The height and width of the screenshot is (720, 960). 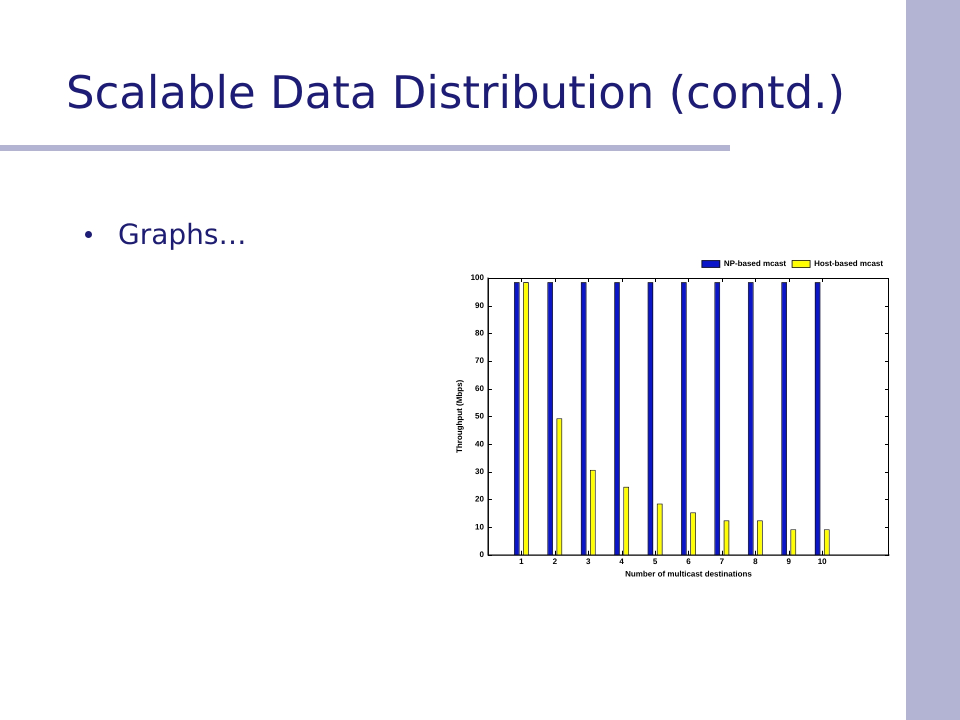 What do you see at coordinates (479, 388) in the screenshot?
I see `y-tick-label: 60` at bounding box center [479, 388].